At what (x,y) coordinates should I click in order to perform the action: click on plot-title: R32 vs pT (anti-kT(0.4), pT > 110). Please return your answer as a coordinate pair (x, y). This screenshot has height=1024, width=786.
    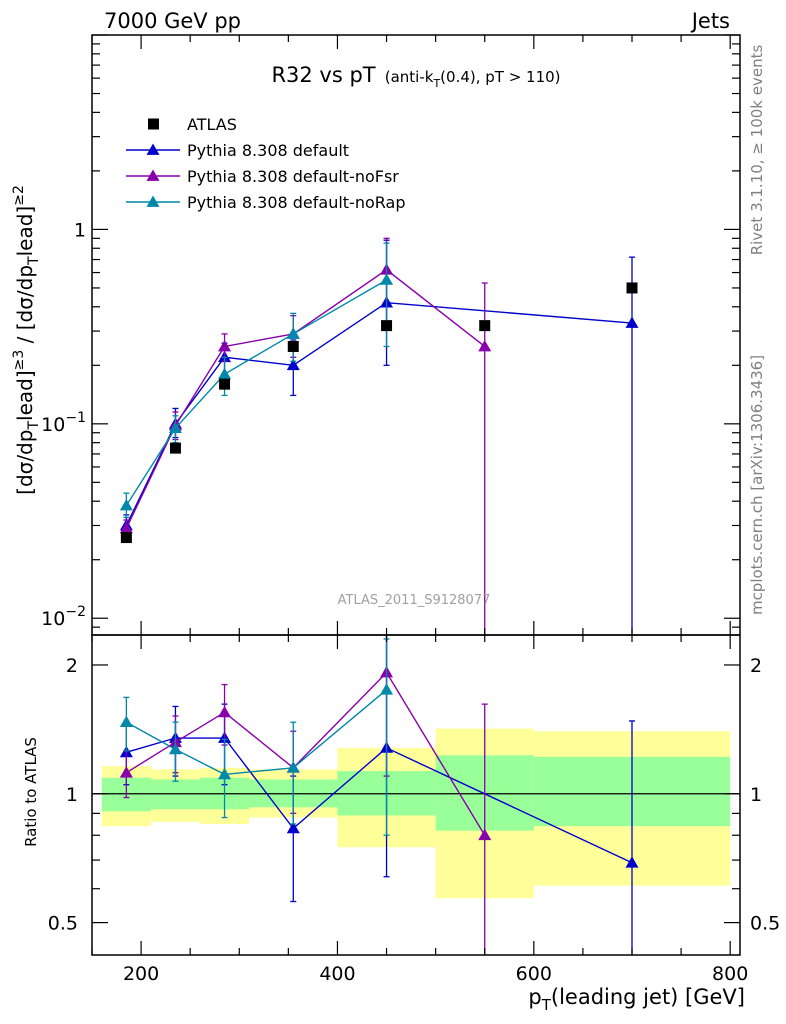
    Looking at the image, I should click on (415, 76).